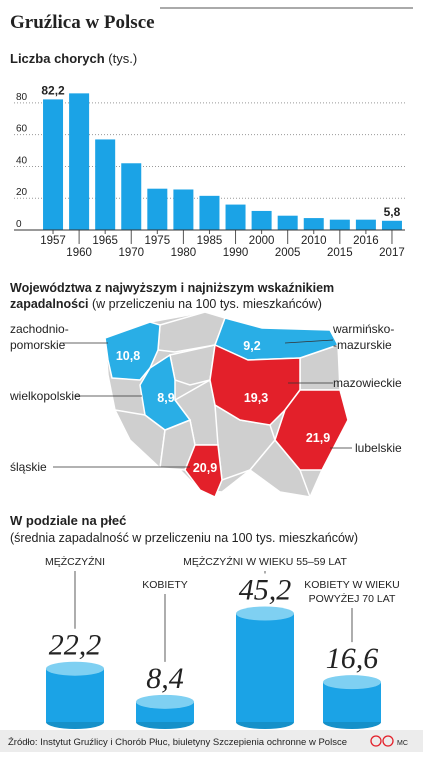 Image resolution: width=423 pixels, height=760 pixels. Describe the element at coordinates (207, 304) in the screenshot. I see `map-subtitle: (w przeliczeniu na 100 tys. mieszkańców)` at that location.